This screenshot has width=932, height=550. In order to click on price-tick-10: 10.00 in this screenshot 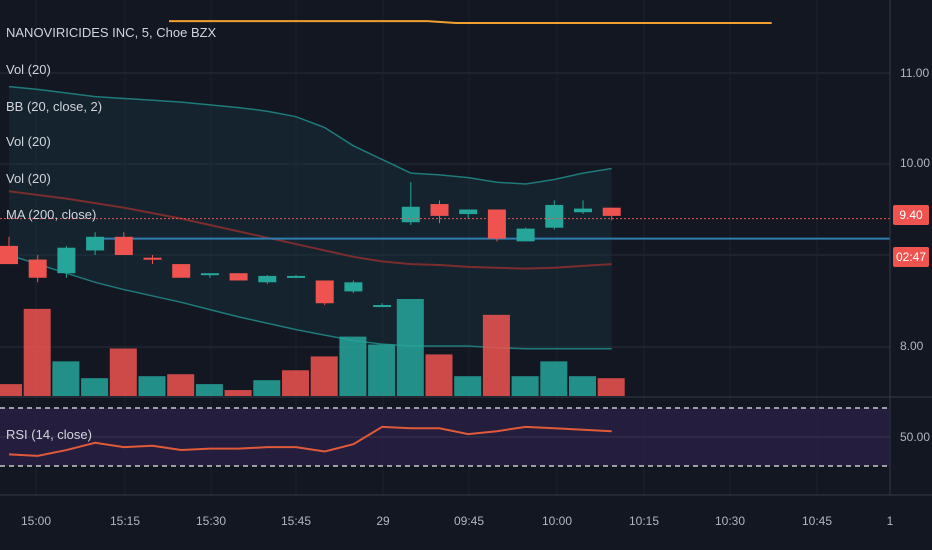, I will do `click(915, 163)`.